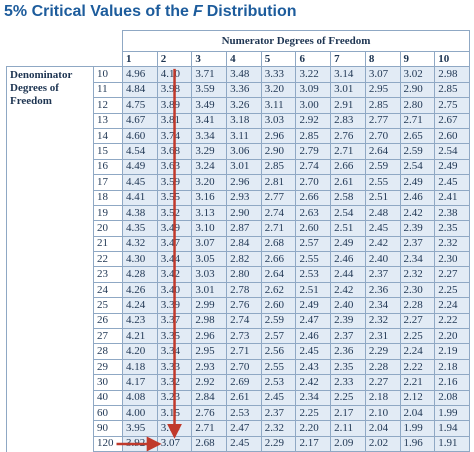 This screenshot has width=474, height=452. Describe the element at coordinates (417, 136) in the screenshot. I see `value-cell: 2.65` at that location.